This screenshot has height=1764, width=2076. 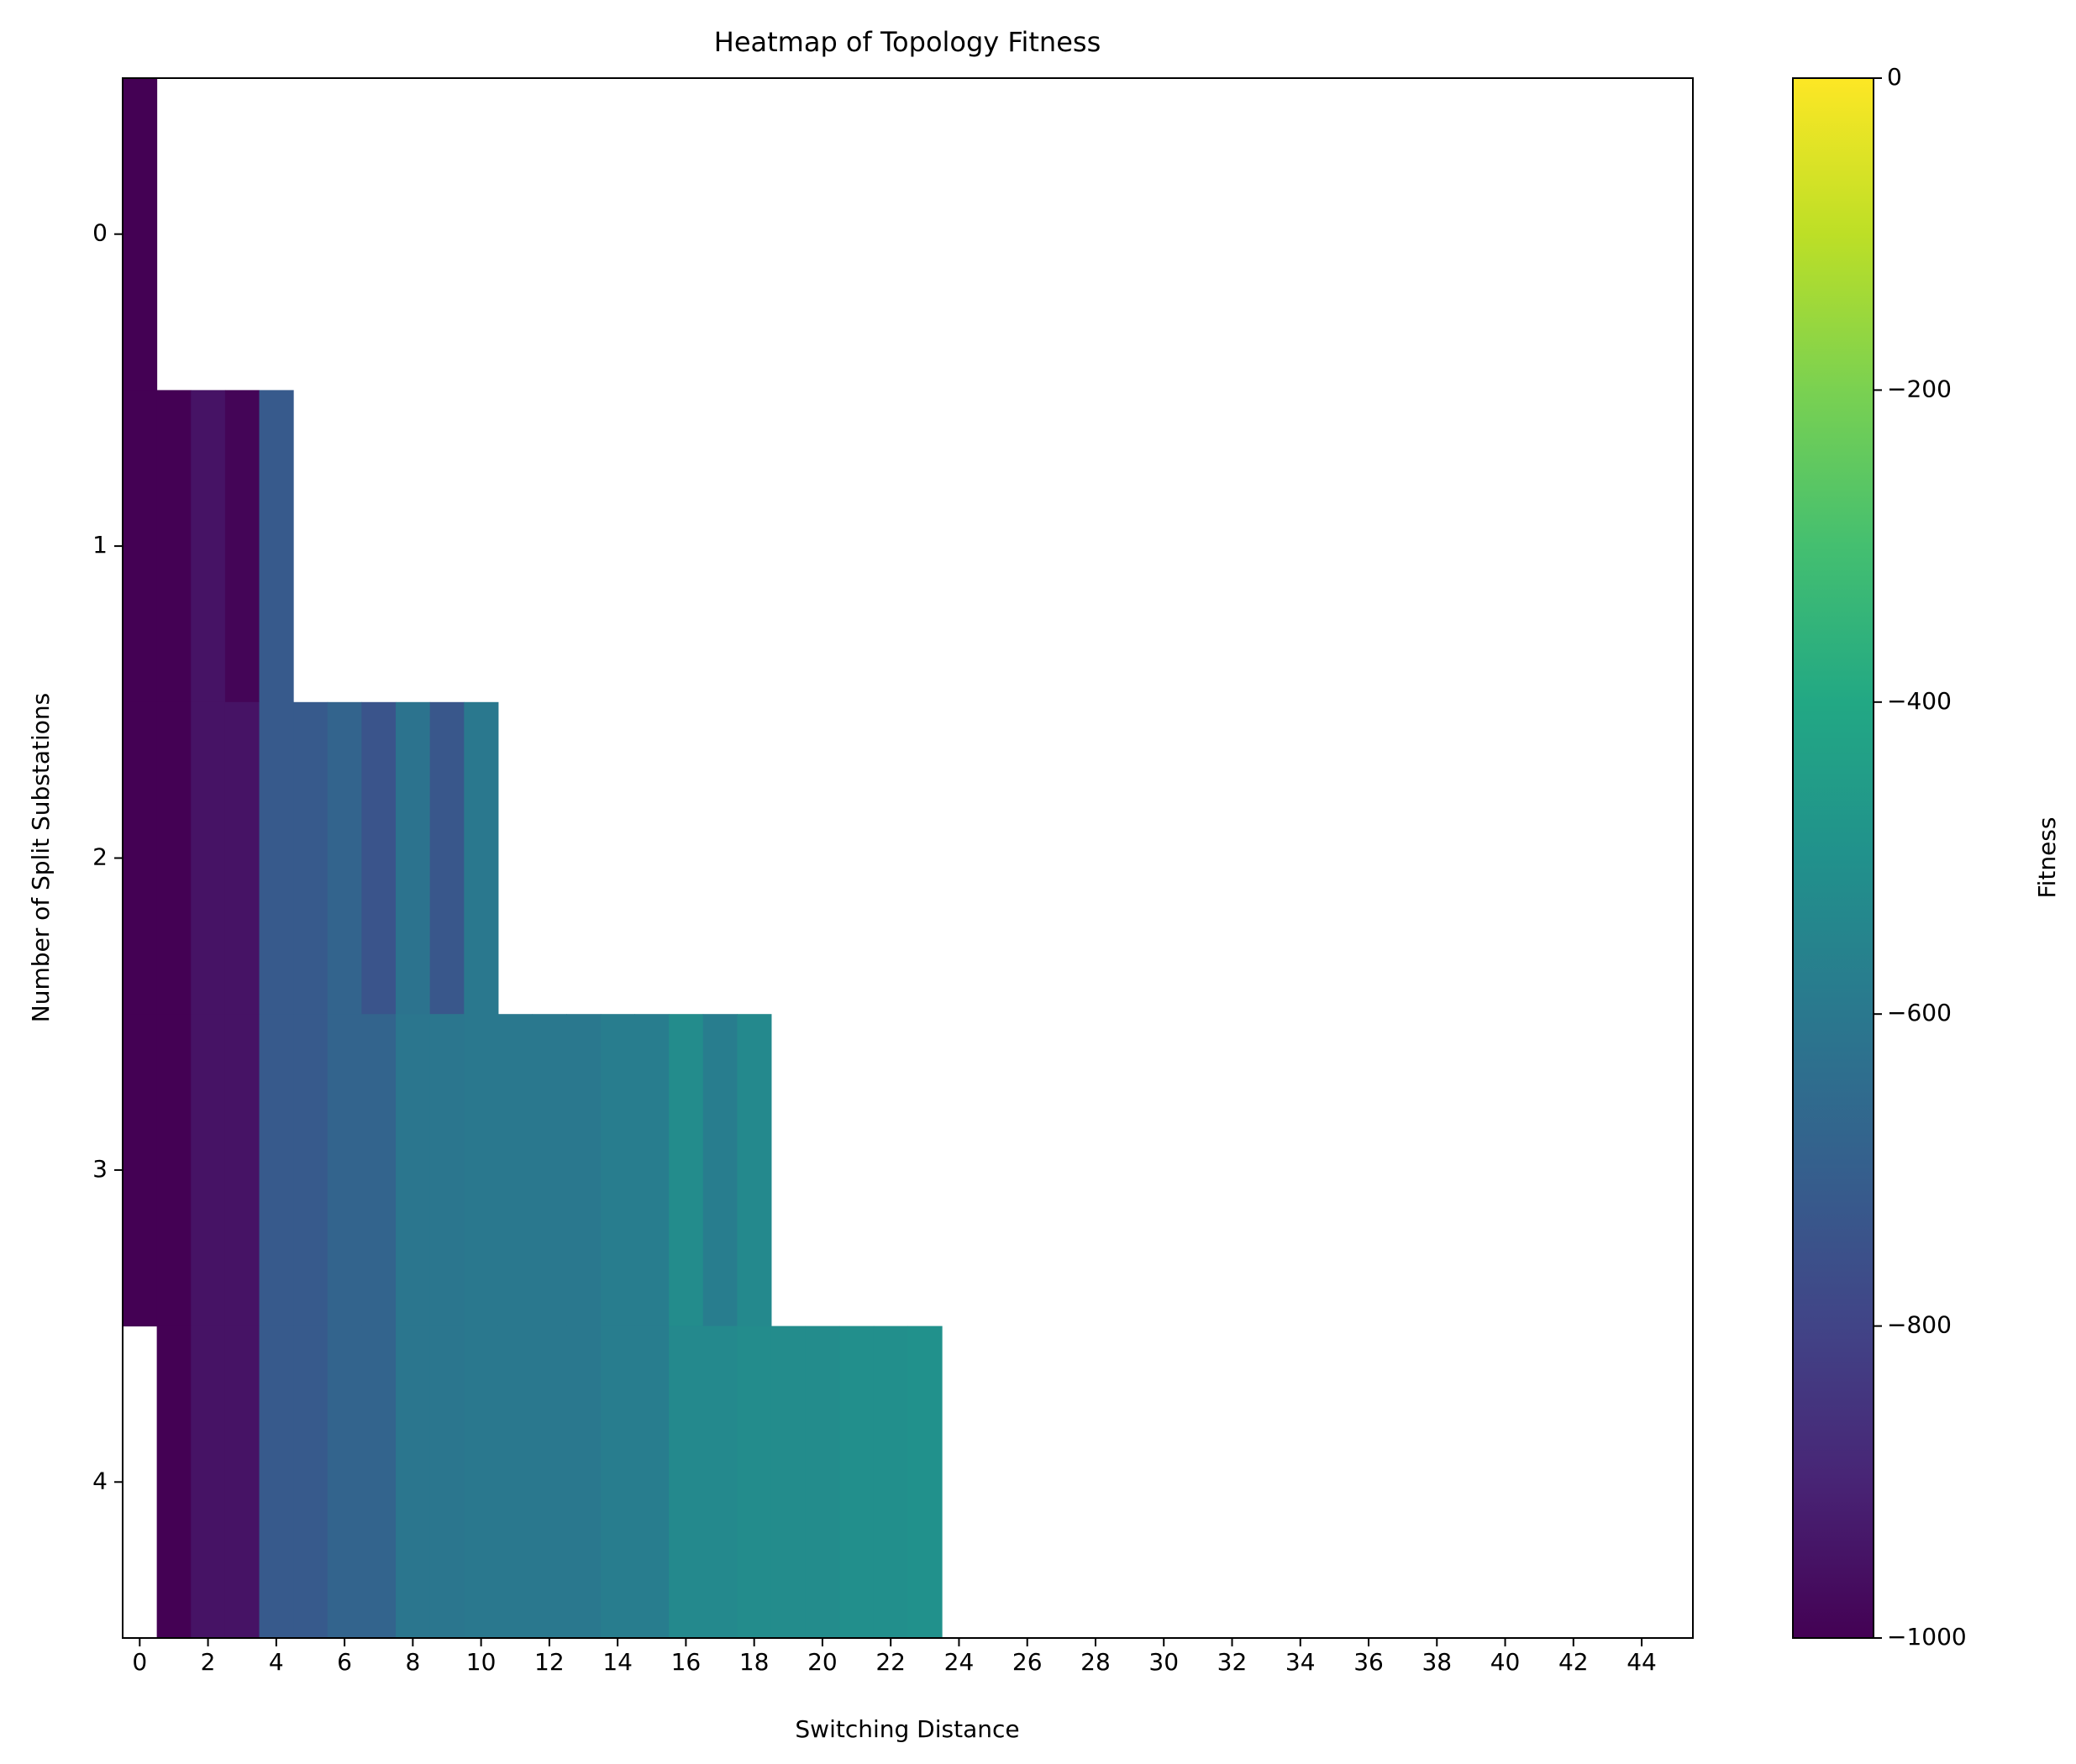 I want to click on x-tick-label: 32, so click(x=1232, y=1662).